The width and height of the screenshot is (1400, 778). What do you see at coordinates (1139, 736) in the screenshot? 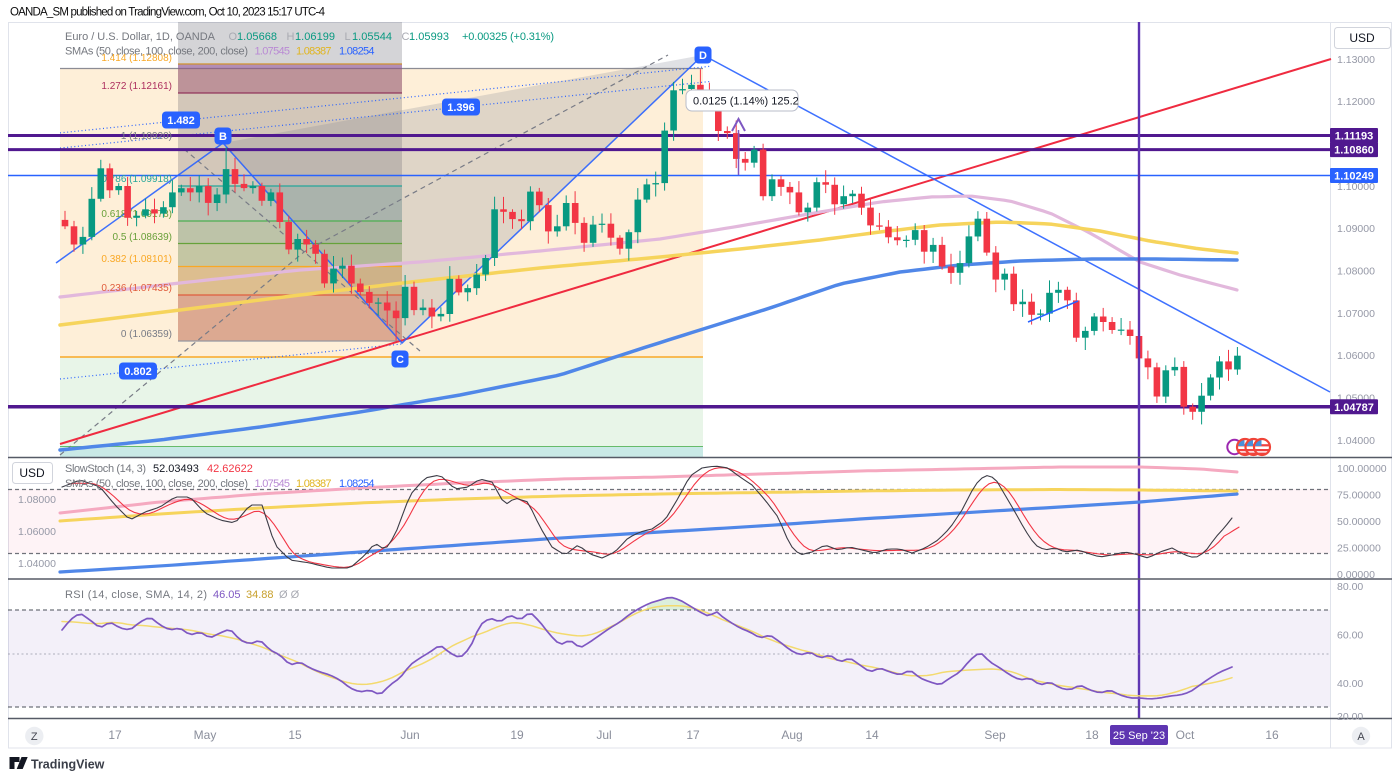
I see `svg-text: 25 Sep '23` at bounding box center [1139, 736].